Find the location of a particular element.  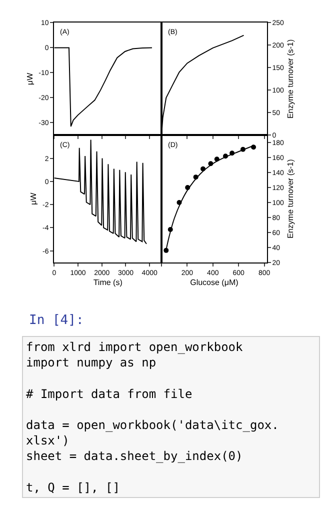

x-axis-title: Time (s) is located at coordinates (108, 282).